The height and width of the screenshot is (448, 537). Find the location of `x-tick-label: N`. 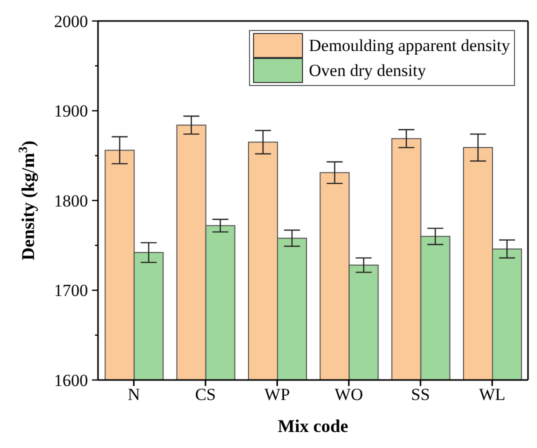

x-tick-label: N is located at coordinates (134, 394).